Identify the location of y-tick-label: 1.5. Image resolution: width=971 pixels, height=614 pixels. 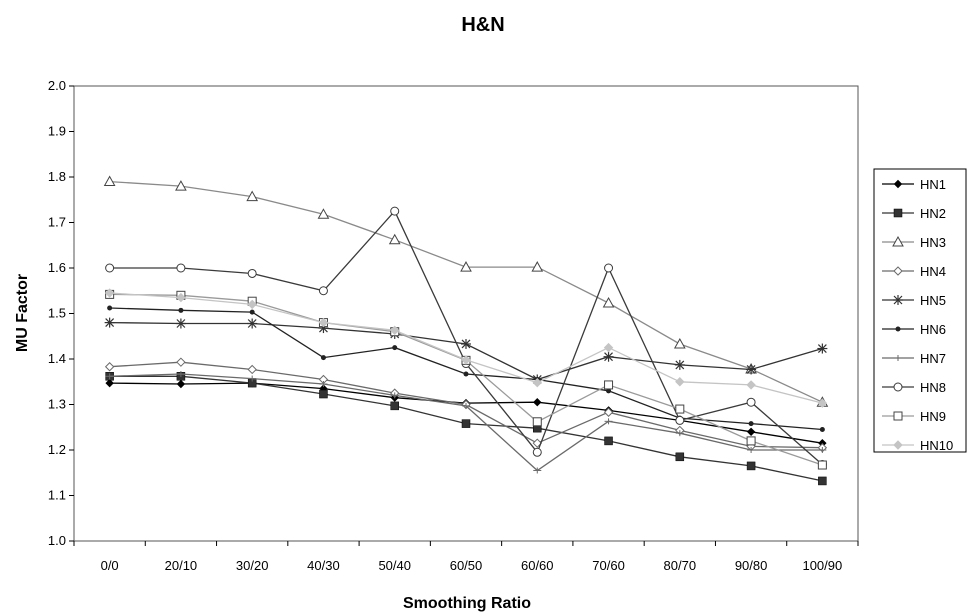
(57, 313).